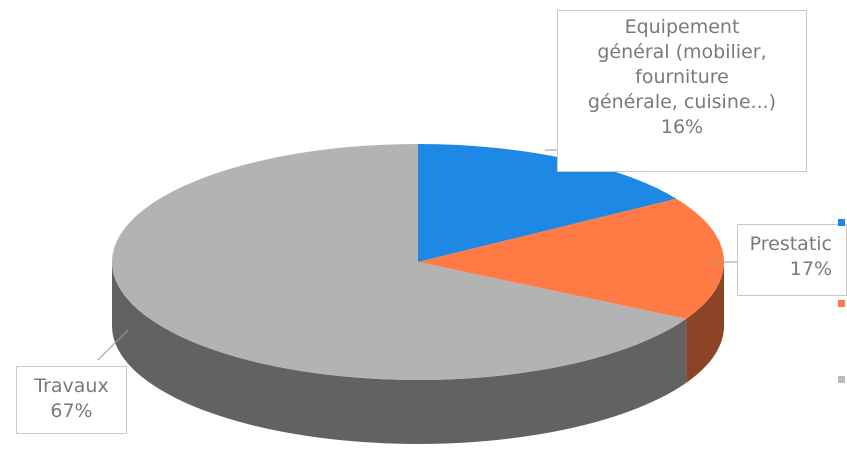 The image size is (847, 465). Describe the element at coordinates (682, 77) in the screenshot. I see `callout-equipement-line-3: fourniture` at that location.